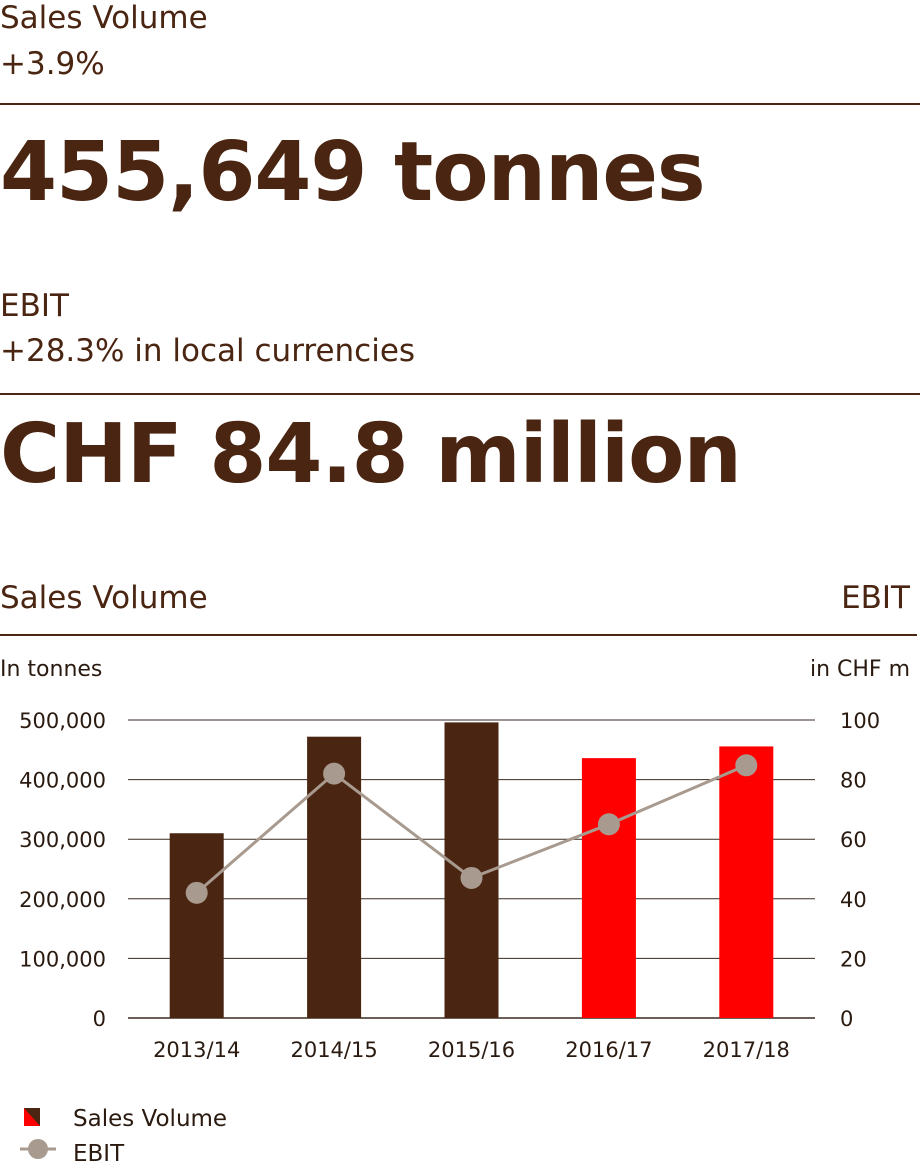 The height and width of the screenshot is (1168, 920). I want to click on y-tick-label-left: 500,000, so click(62, 721).